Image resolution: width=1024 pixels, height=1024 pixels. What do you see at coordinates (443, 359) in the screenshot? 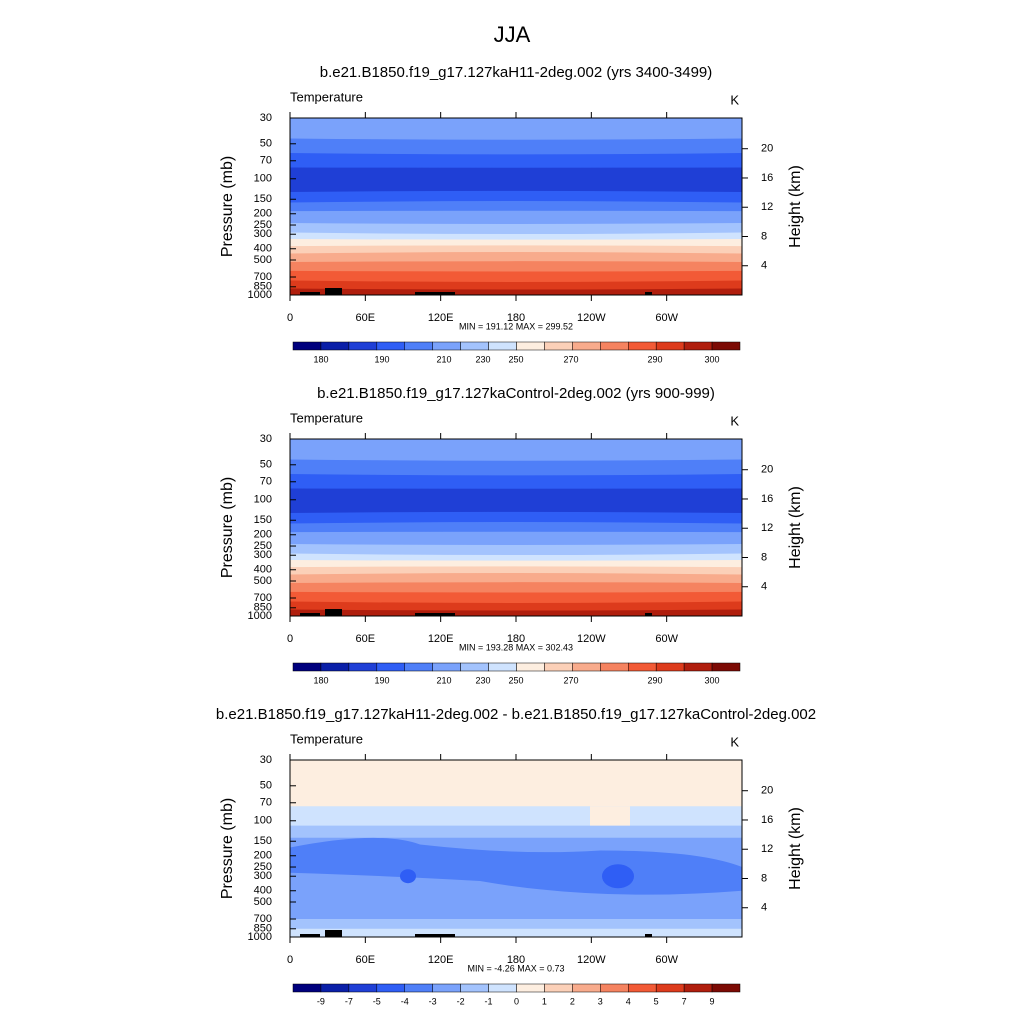
I see `colorbar-label: 210` at bounding box center [443, 359].